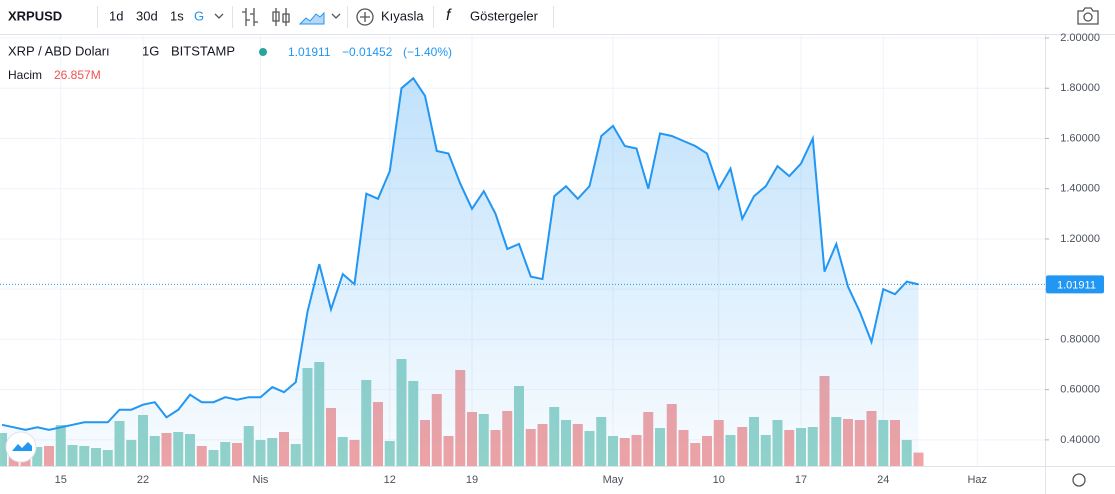  I want to click on interval: 30d, so click(147, 15).